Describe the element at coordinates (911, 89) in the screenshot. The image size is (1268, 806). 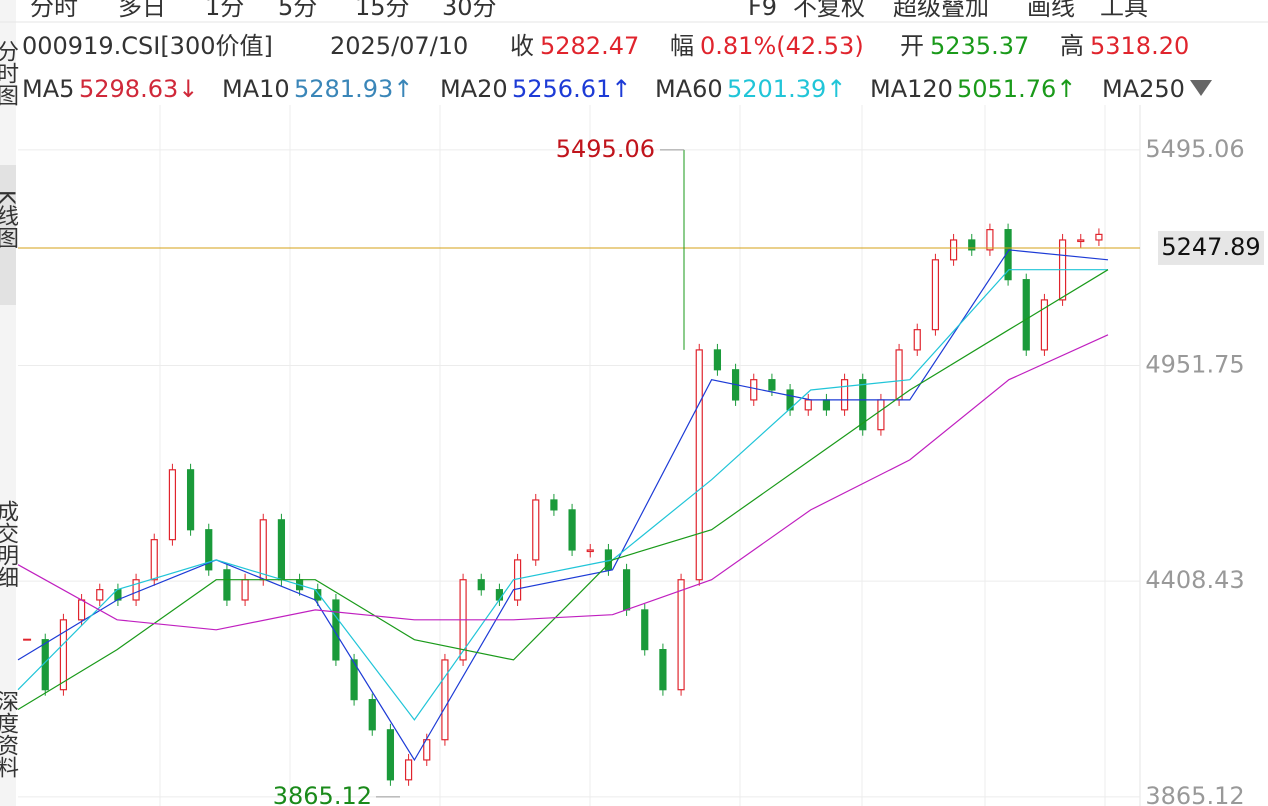
I see `legend-name: MA120` at that location.